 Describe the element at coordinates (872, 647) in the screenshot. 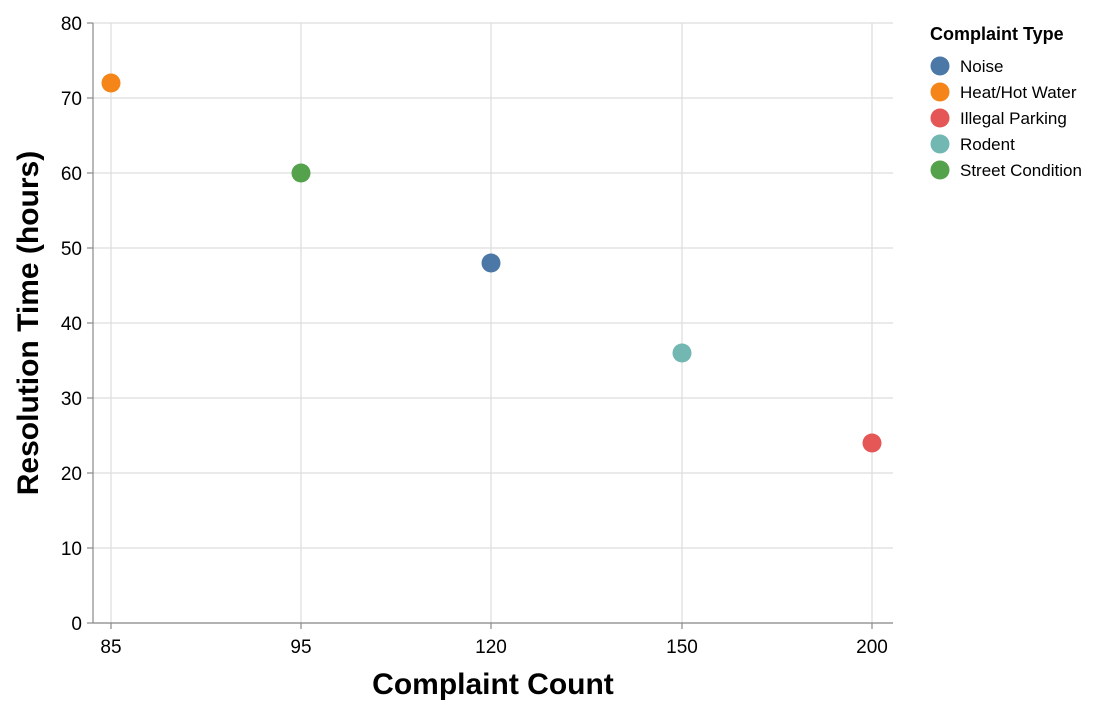

I see `x-tick-label: 200` at that location.